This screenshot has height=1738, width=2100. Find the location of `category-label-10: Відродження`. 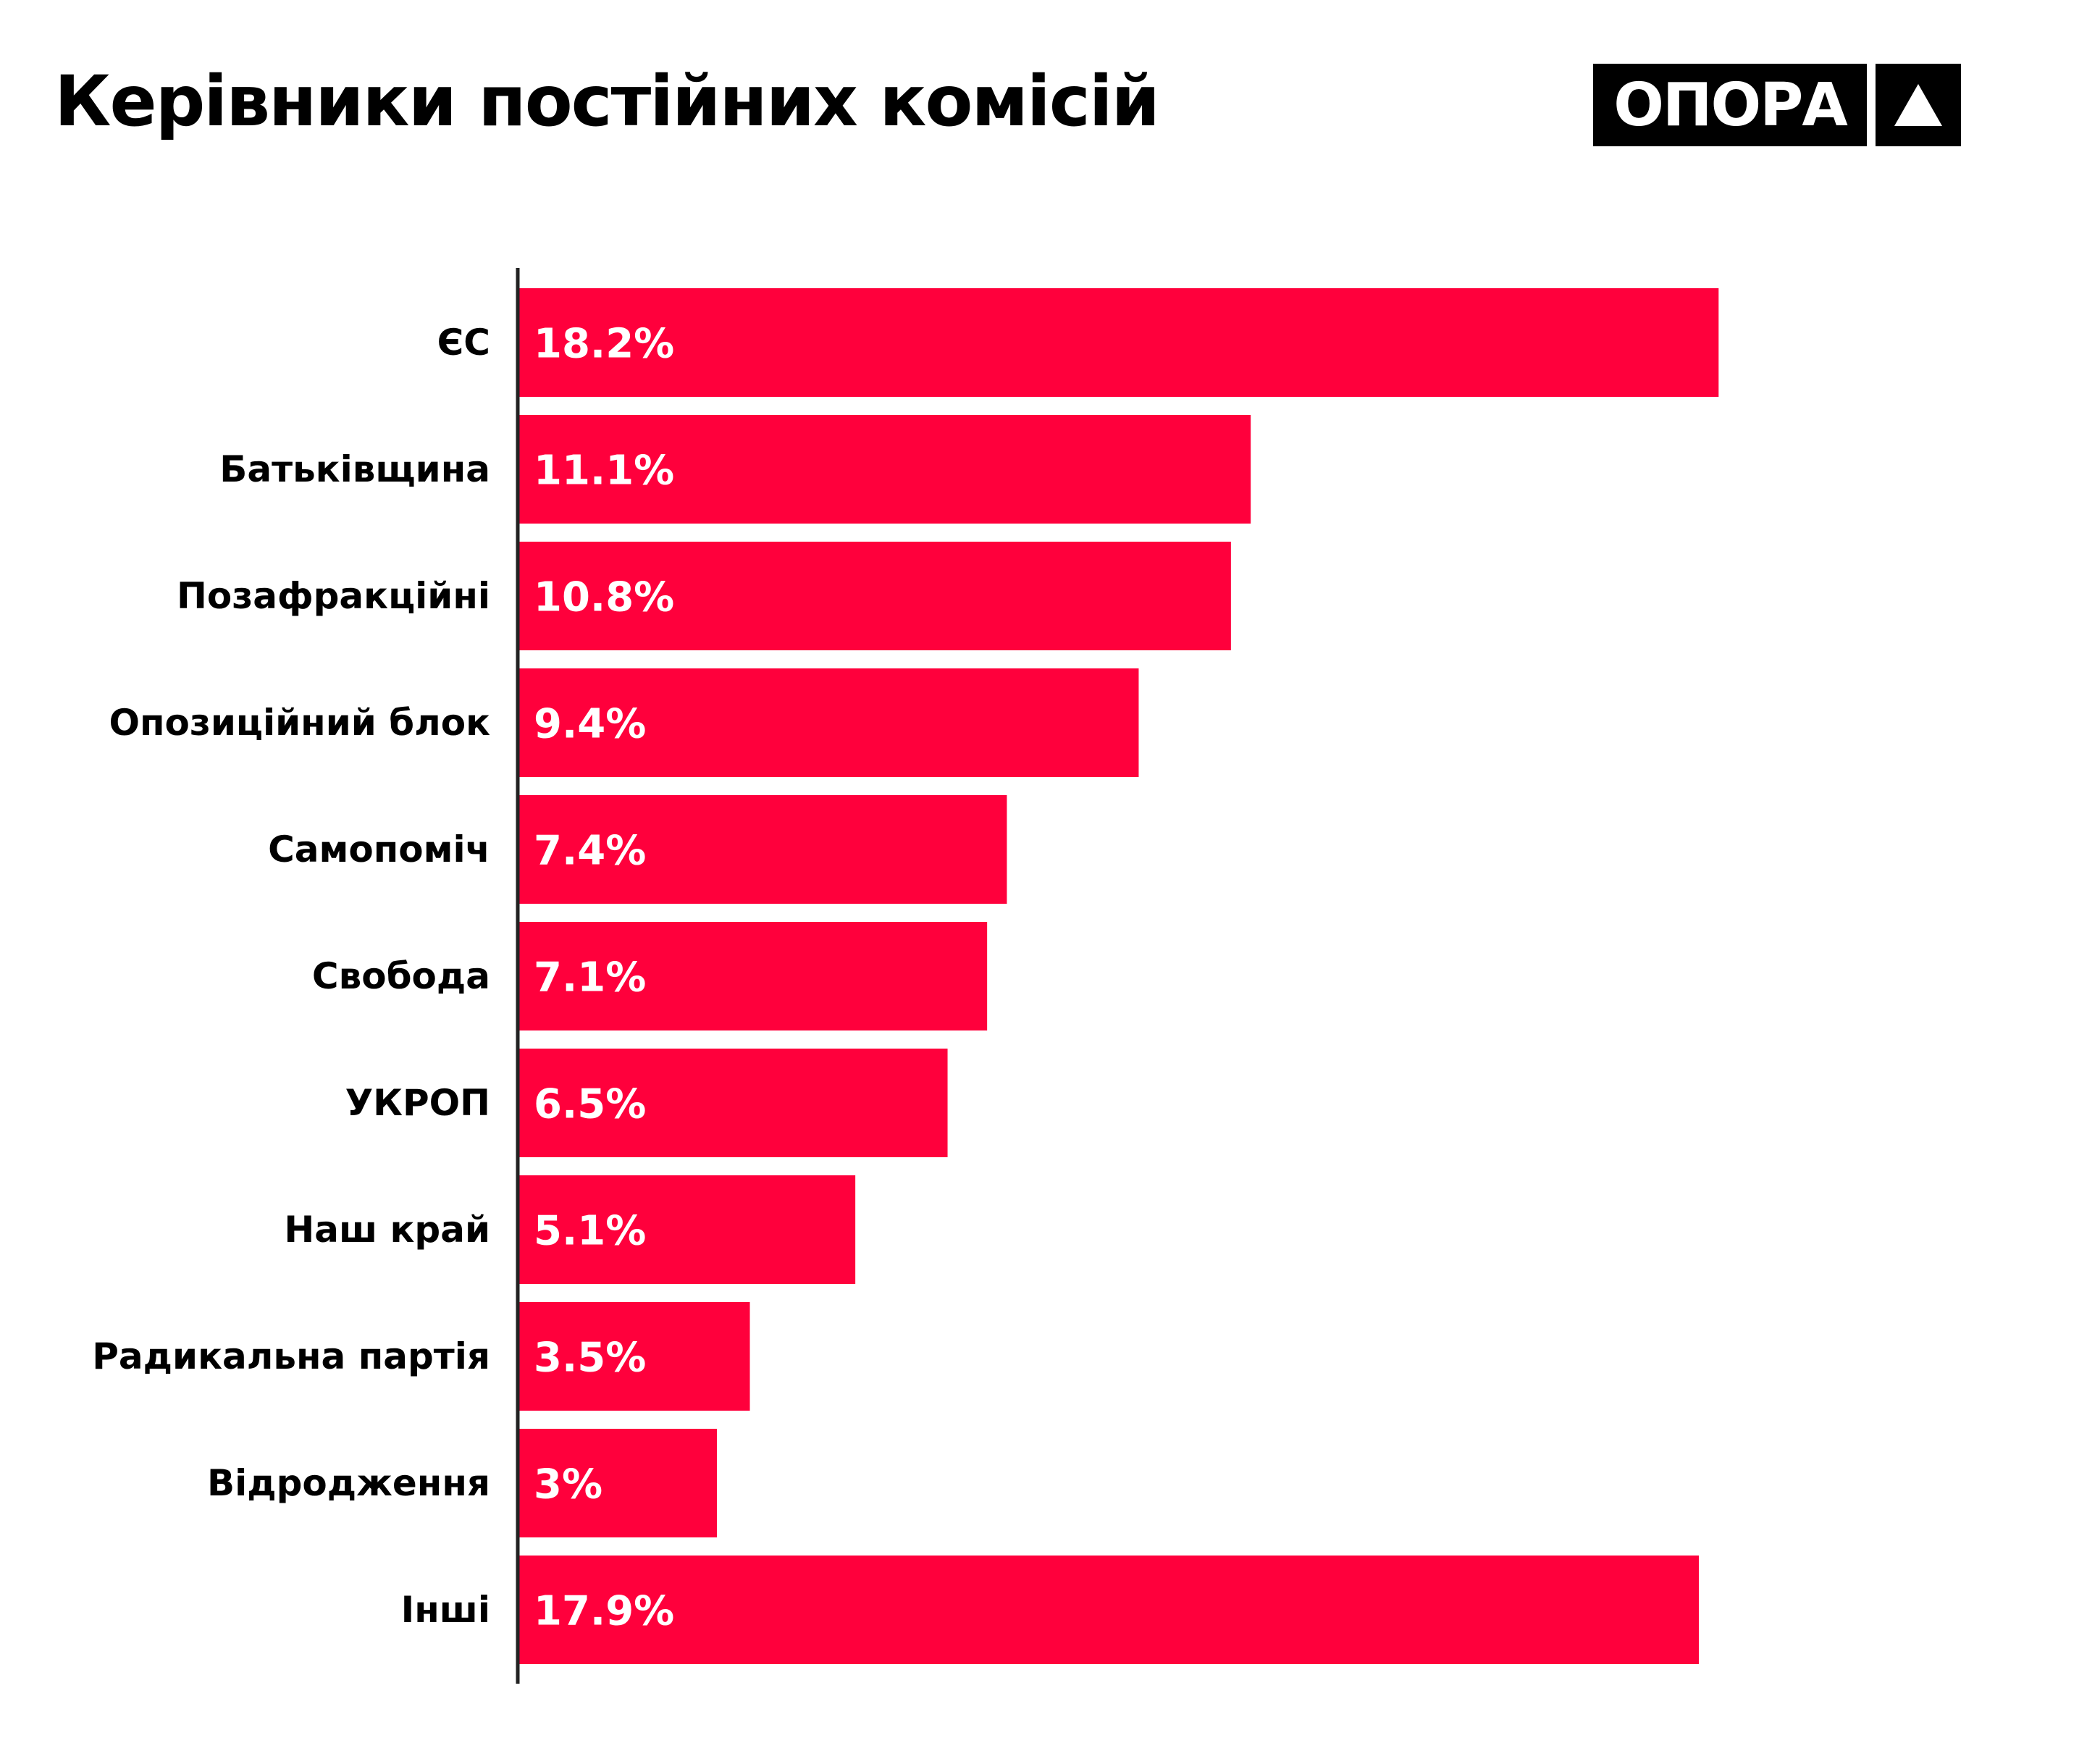

category-label-10: Відродження is located at coordinates (348, 1483).